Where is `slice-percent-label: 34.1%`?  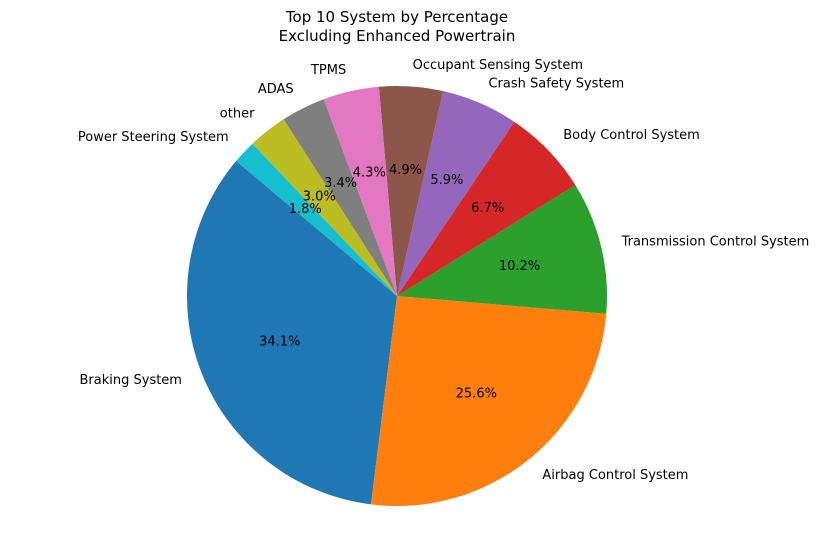 slice-percent-label: 34.1% is located at coordinates (279, 342).